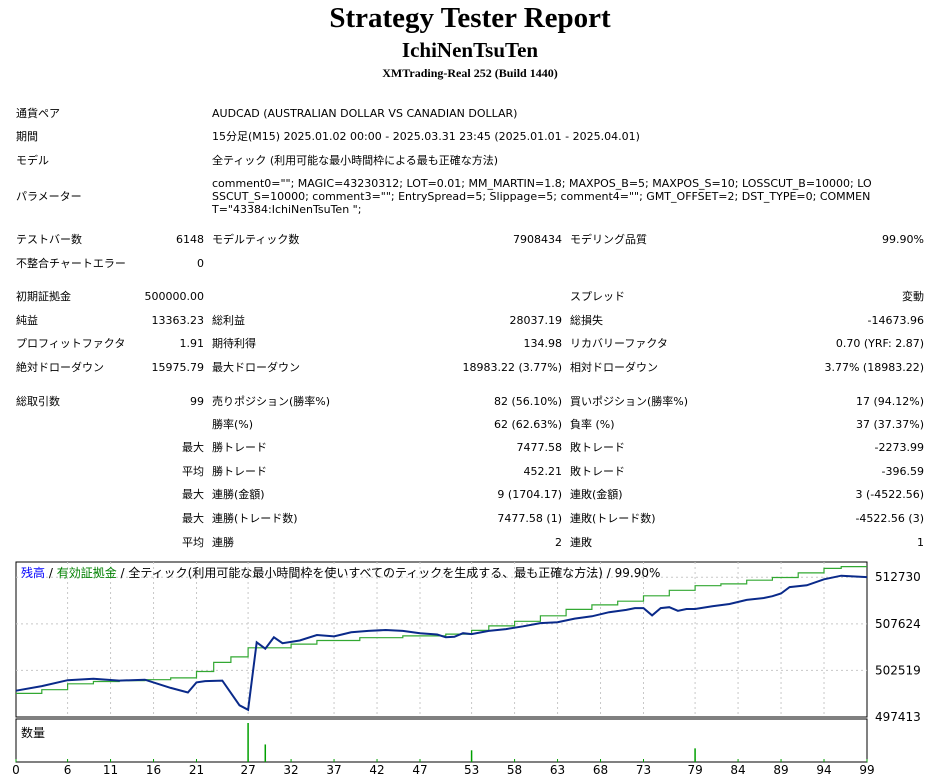 This screenshot has height=784, width=940. What do you see at coordinates (193, 518) in the screenshot?
I see `max-label-3: 最大` at bounding box center [193, 518].